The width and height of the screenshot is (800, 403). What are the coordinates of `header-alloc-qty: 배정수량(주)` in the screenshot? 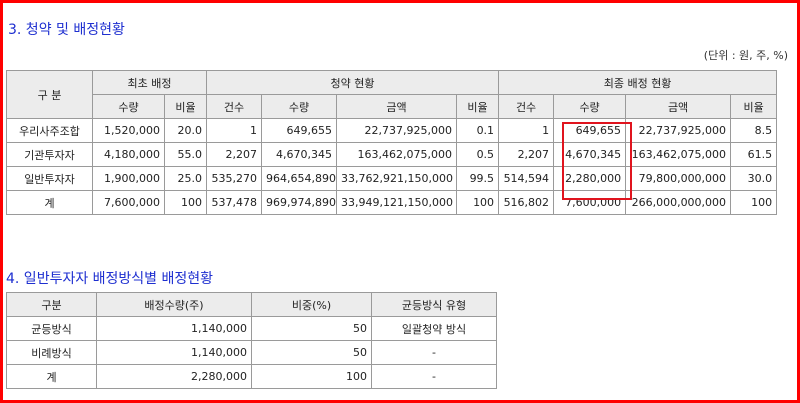 It's located at (174, 304).